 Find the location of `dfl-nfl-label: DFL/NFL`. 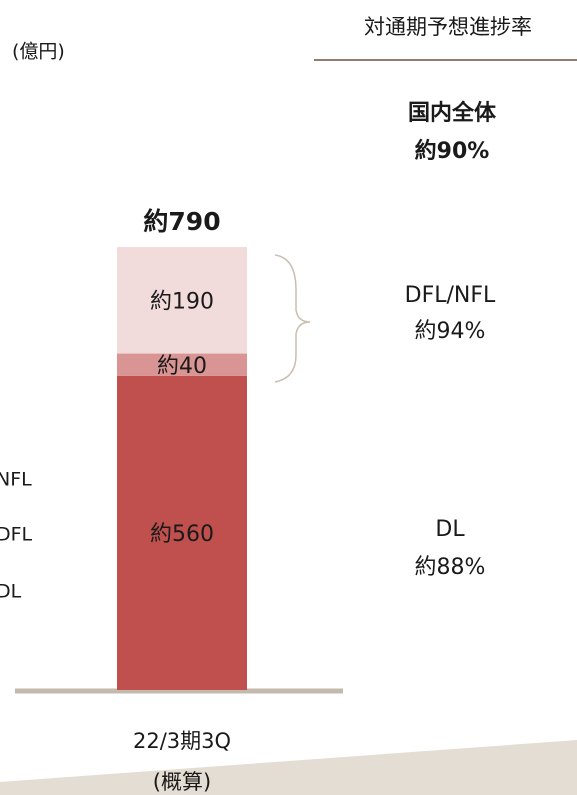

dfl-nfl-label: DFL/NFL is located at coordinates (450, 295).